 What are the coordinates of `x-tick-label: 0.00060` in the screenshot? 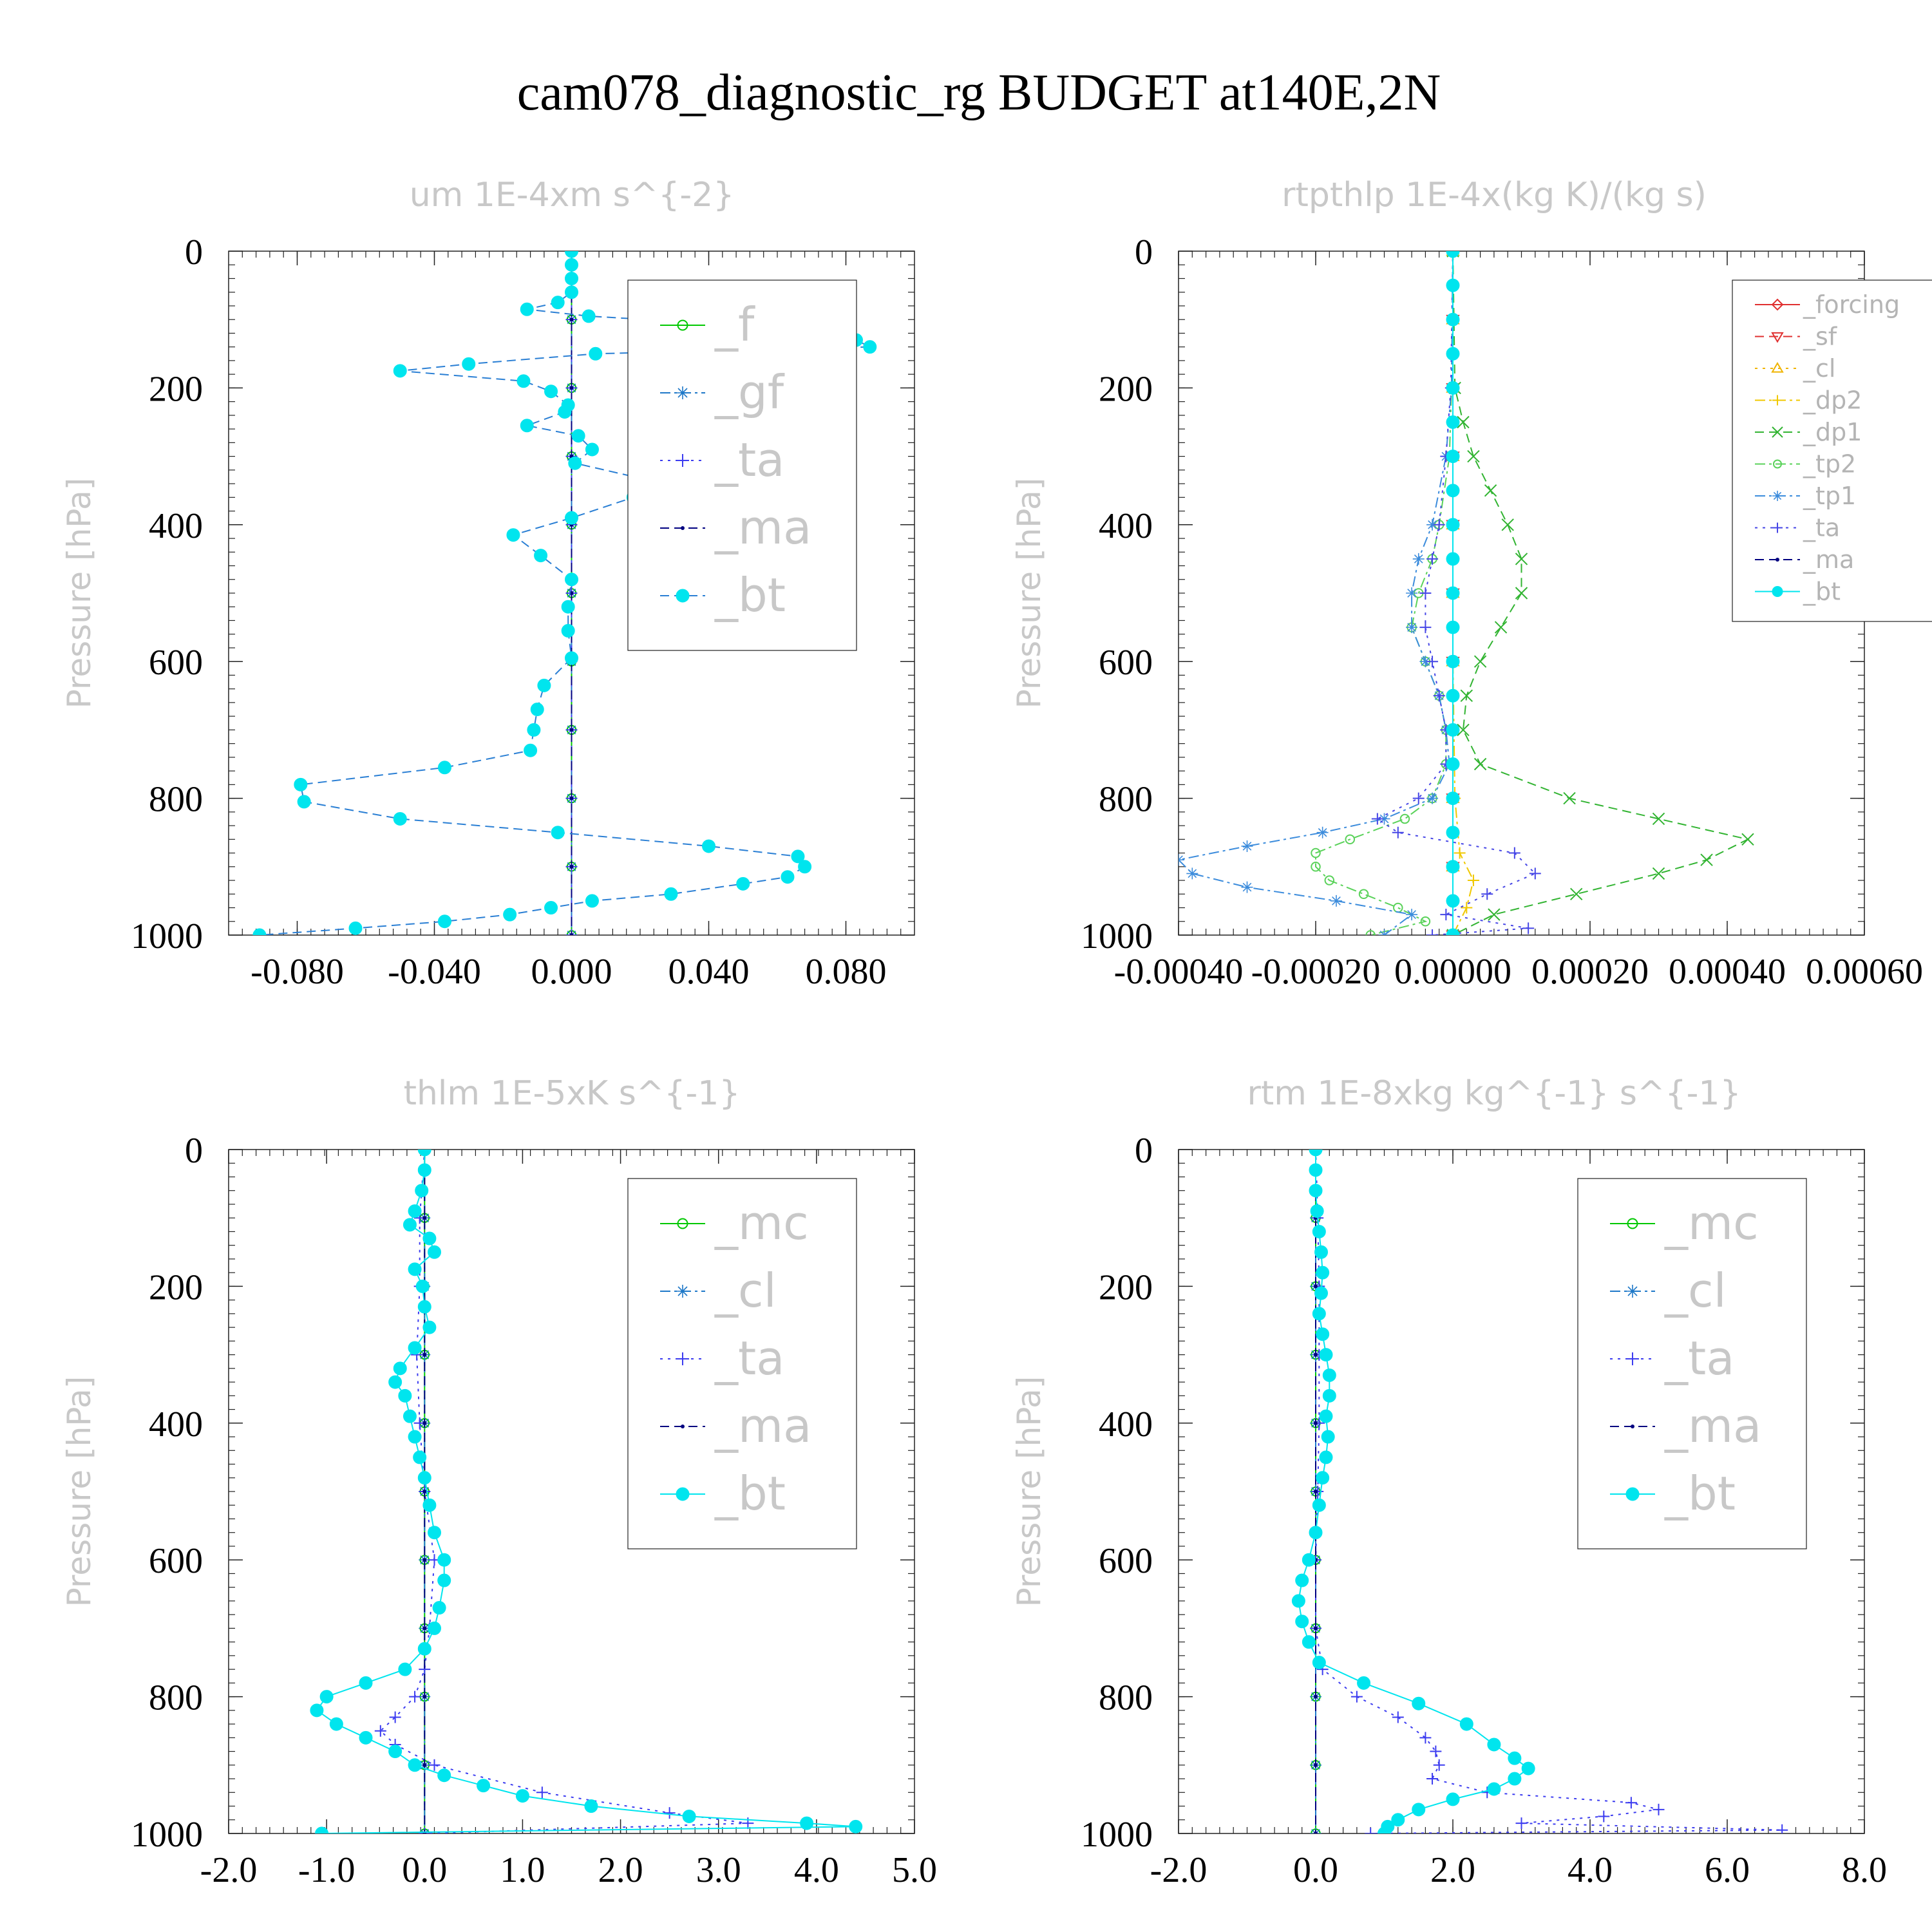 It's located at (1865, 972).